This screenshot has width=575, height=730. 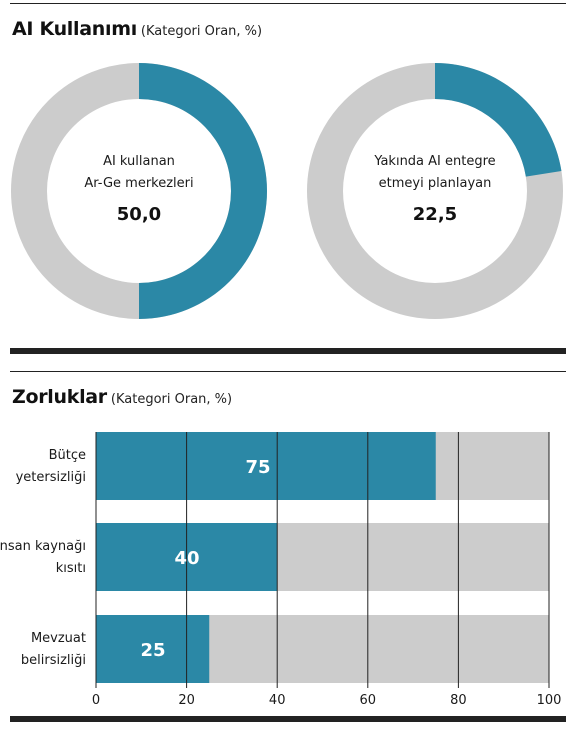 I want to click on x-tick-label: 40, so click(x=277, y=700).